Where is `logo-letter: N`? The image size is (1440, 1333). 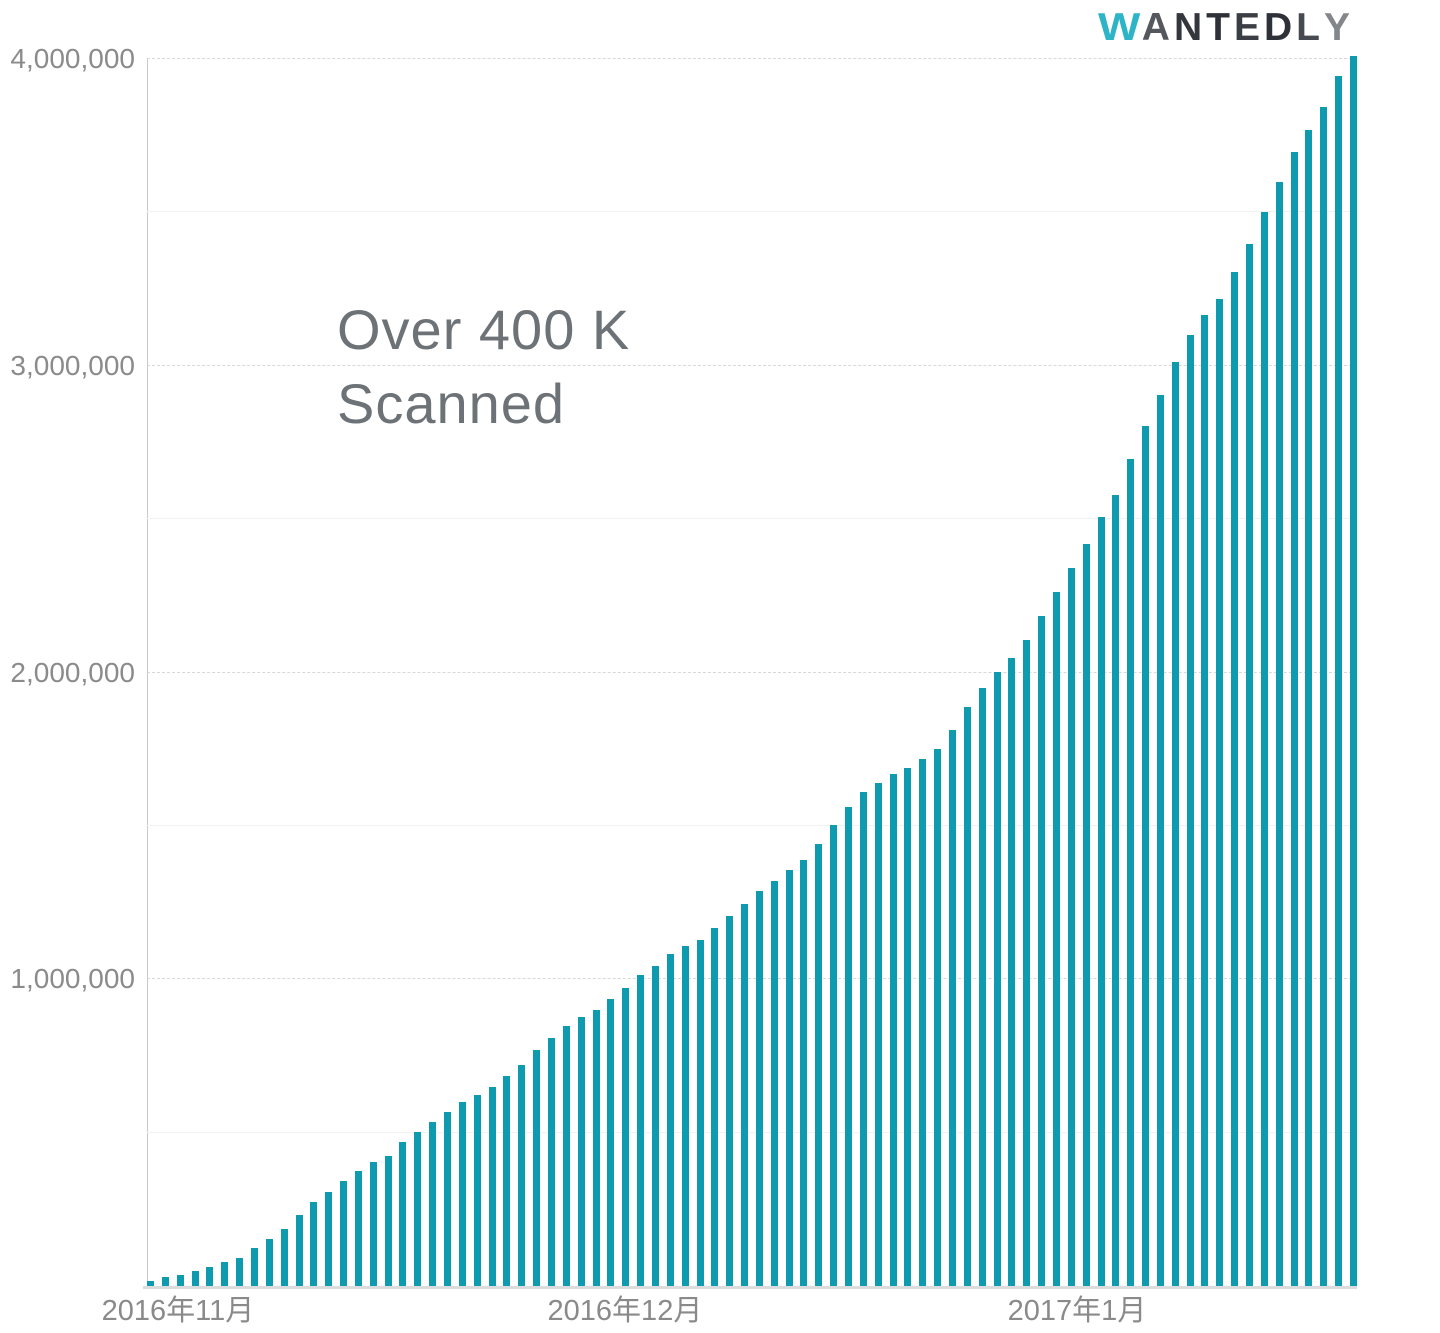 logo-letter: N is located at coordinates (1190, 27).